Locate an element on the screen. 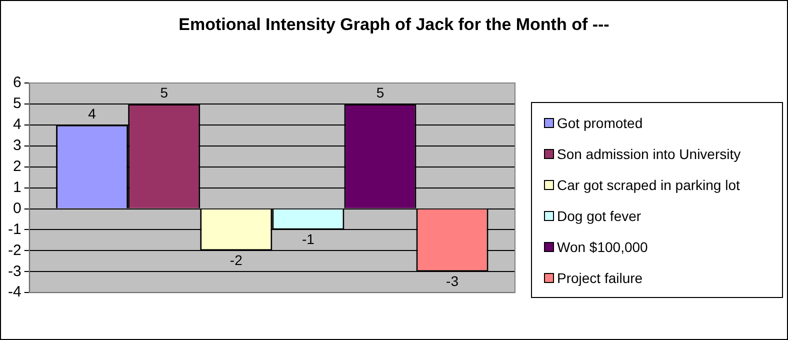  y-tick-label: 6 is located at coordinates (17, 83).